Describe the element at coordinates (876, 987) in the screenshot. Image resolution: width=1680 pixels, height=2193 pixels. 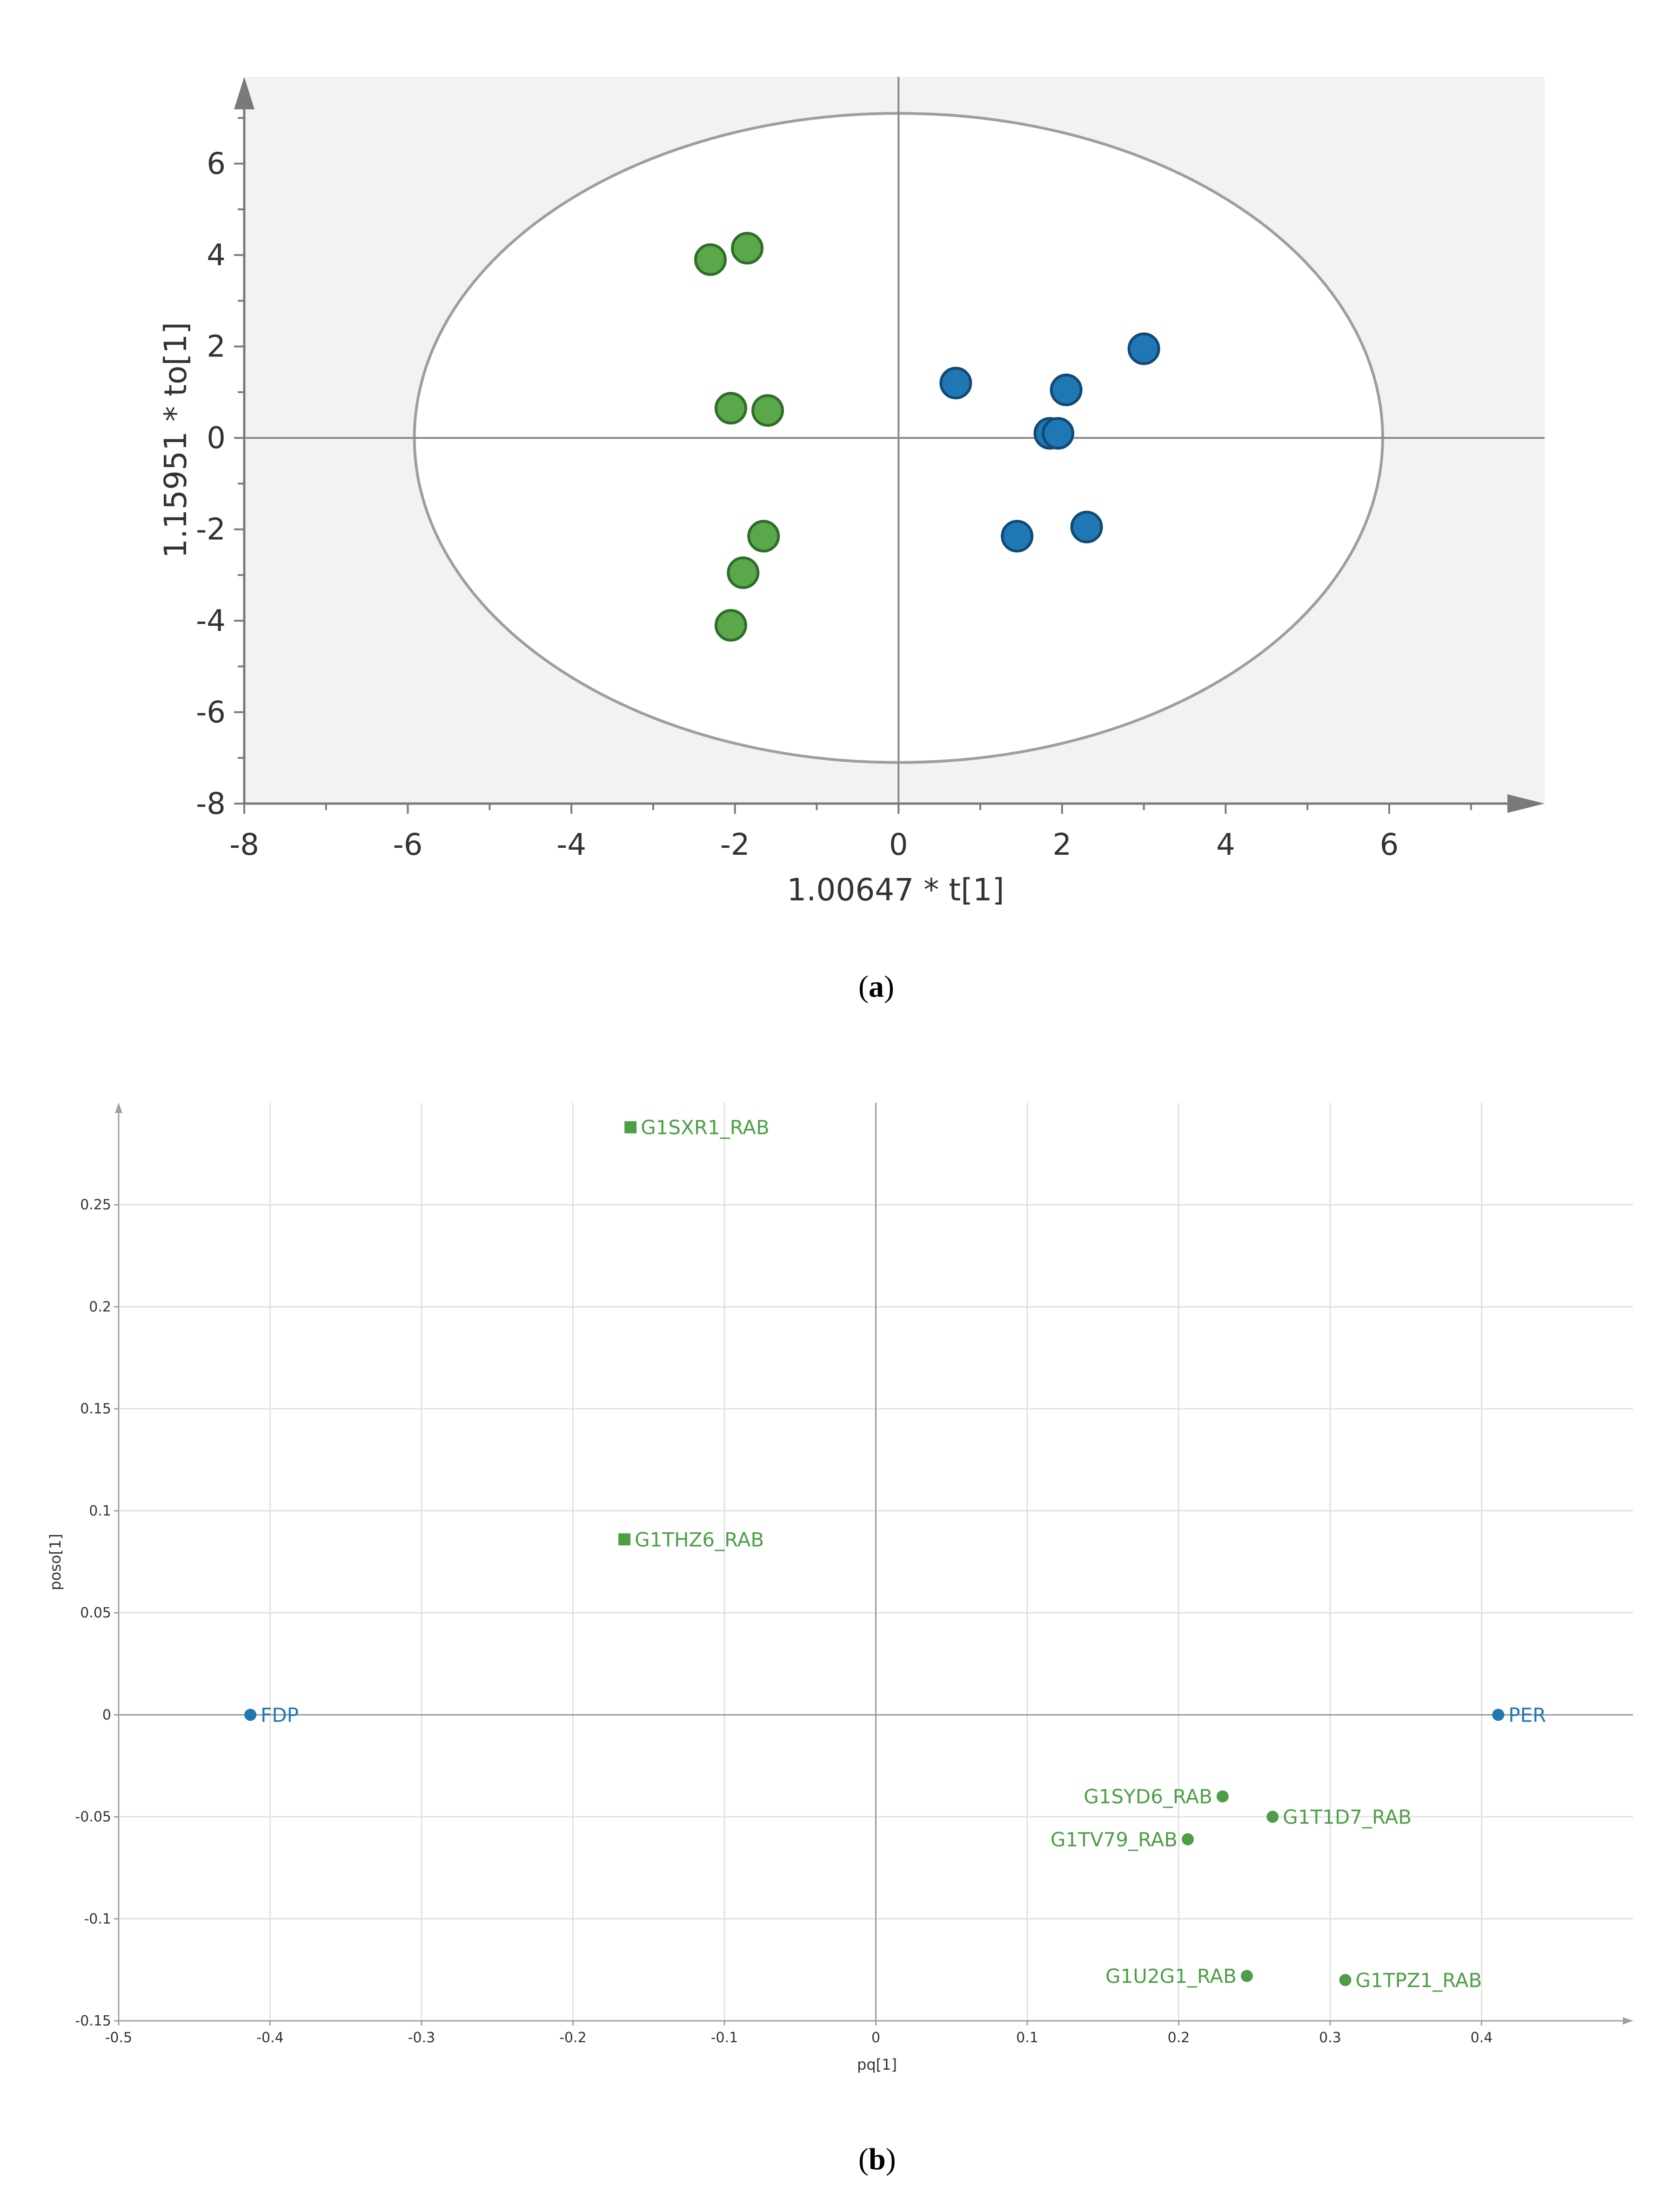
I see `panel-a-caption: (a)` at that location.